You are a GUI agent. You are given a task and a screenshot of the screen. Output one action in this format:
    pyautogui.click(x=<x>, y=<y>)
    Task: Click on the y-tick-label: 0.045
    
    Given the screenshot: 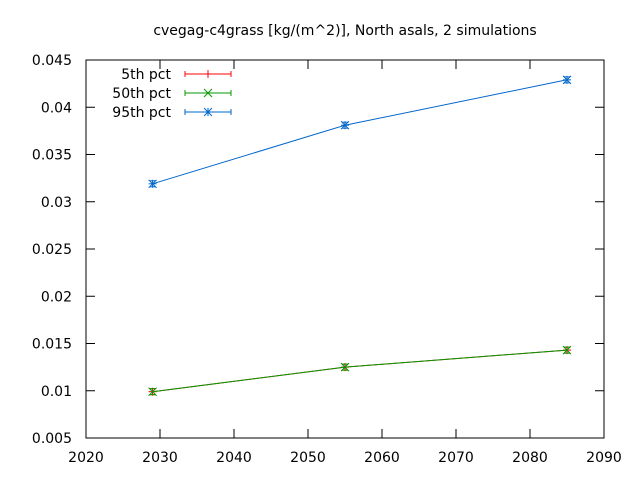 What is the action you would take?
    pyautogui.click(x=52, y=61)
    